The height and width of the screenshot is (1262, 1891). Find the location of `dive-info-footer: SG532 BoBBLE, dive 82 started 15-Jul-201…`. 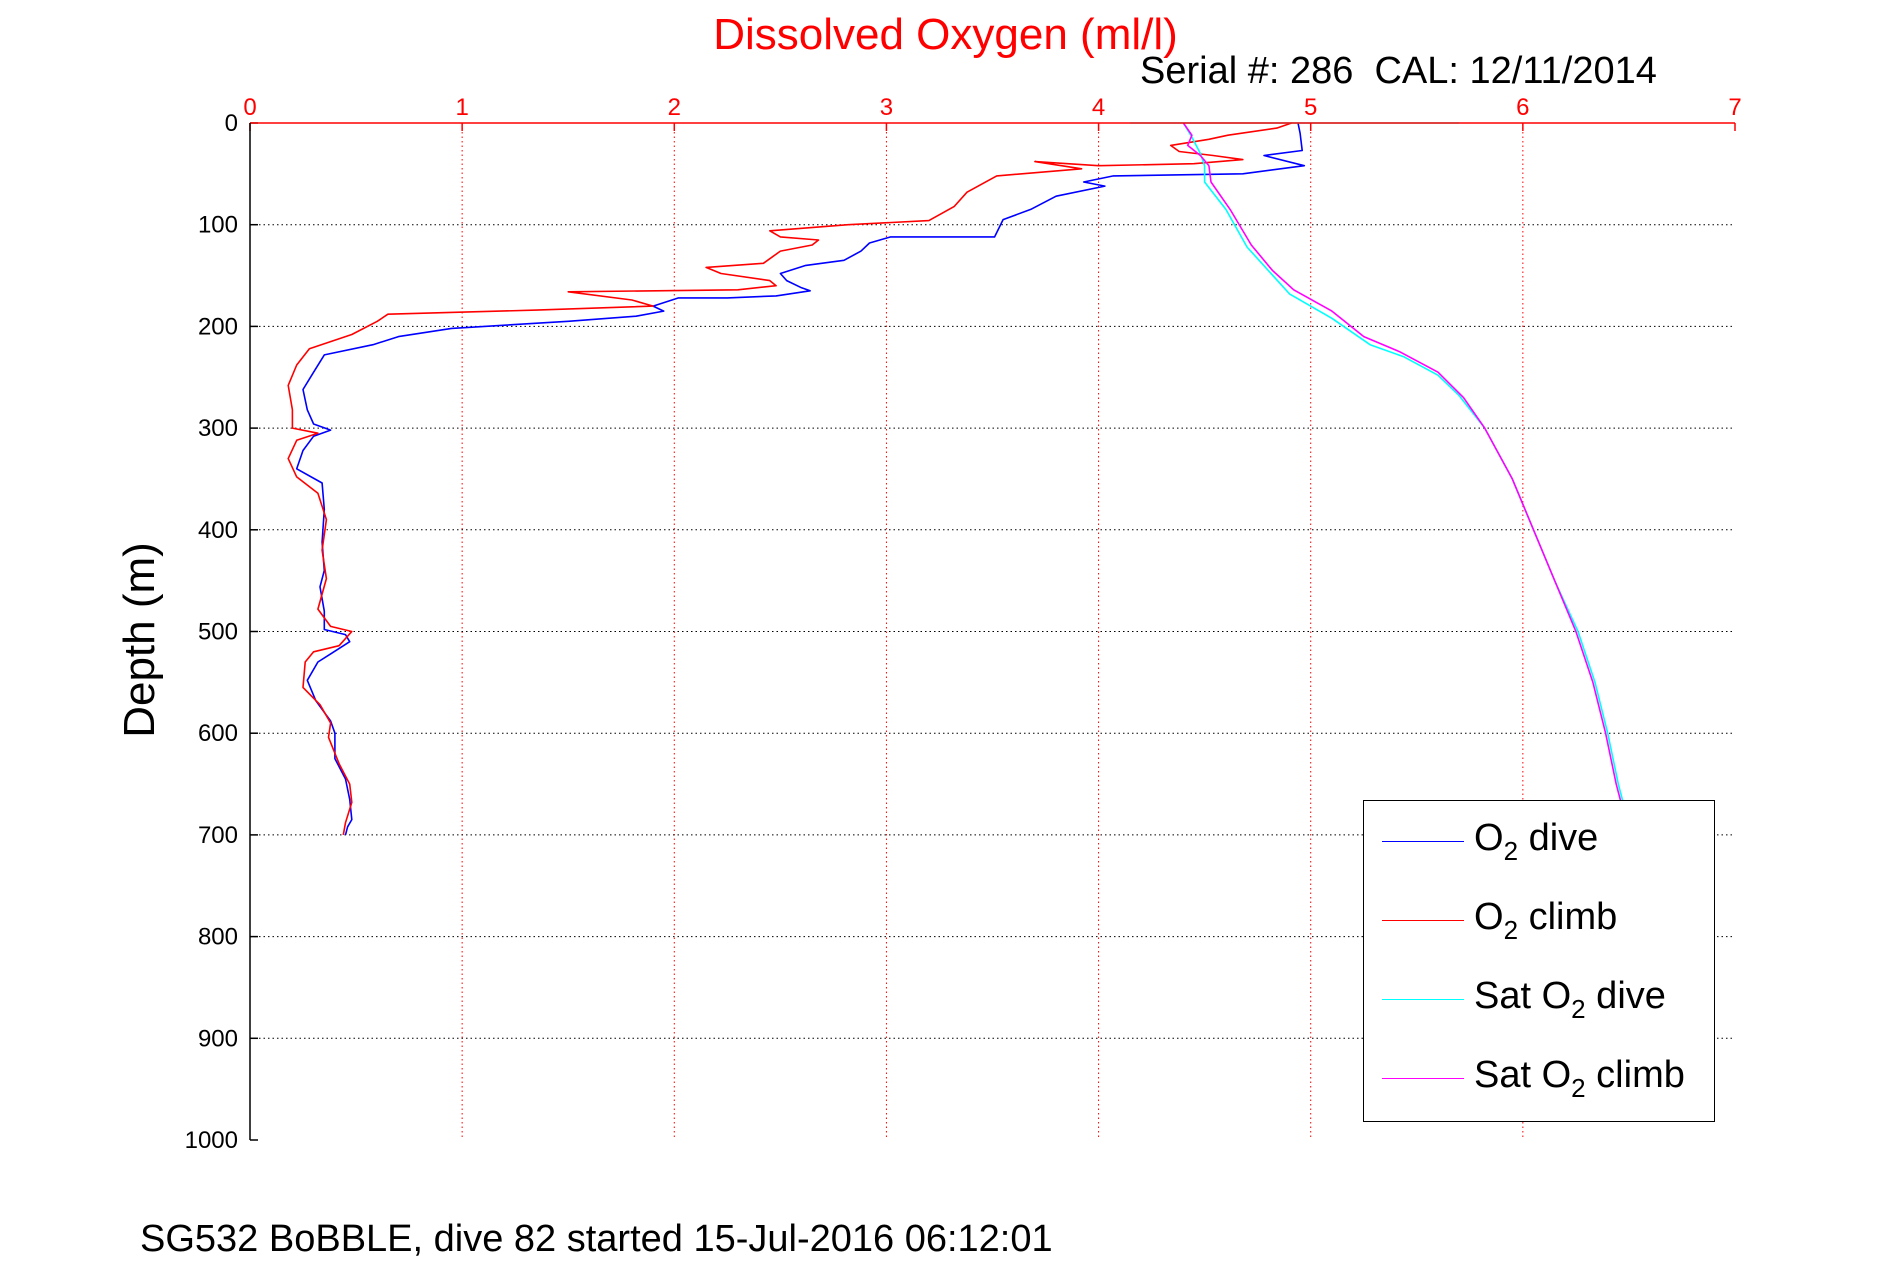

dive-info-footer: SG532 BoBBLE, dive 82 started 15-Jul-201… is located at coordinates (596, 1239).